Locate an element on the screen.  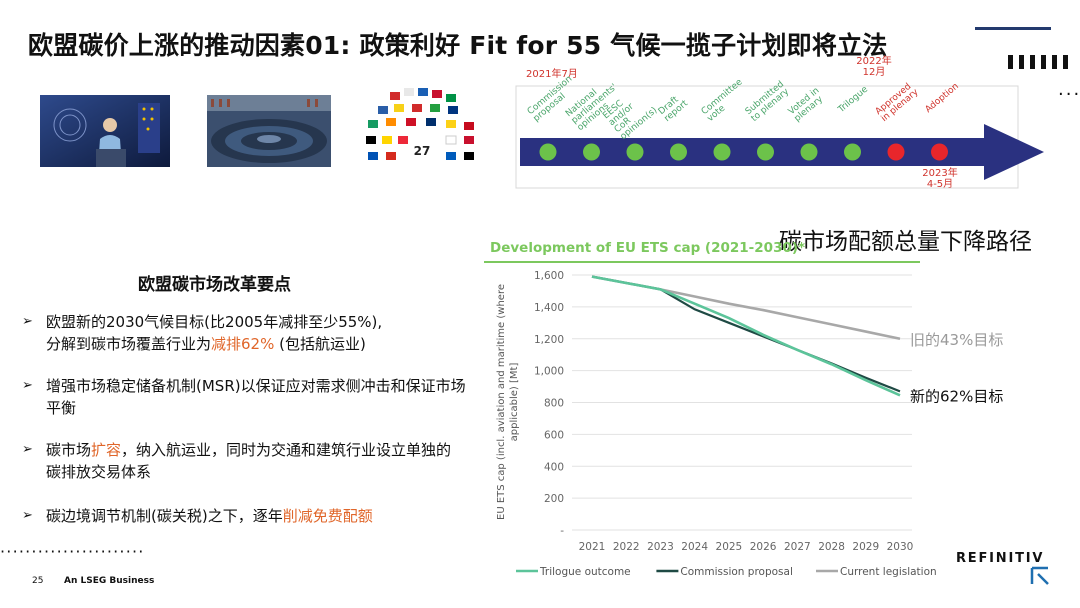
y-tick-label: 800 is located at coordinates (554, 404).